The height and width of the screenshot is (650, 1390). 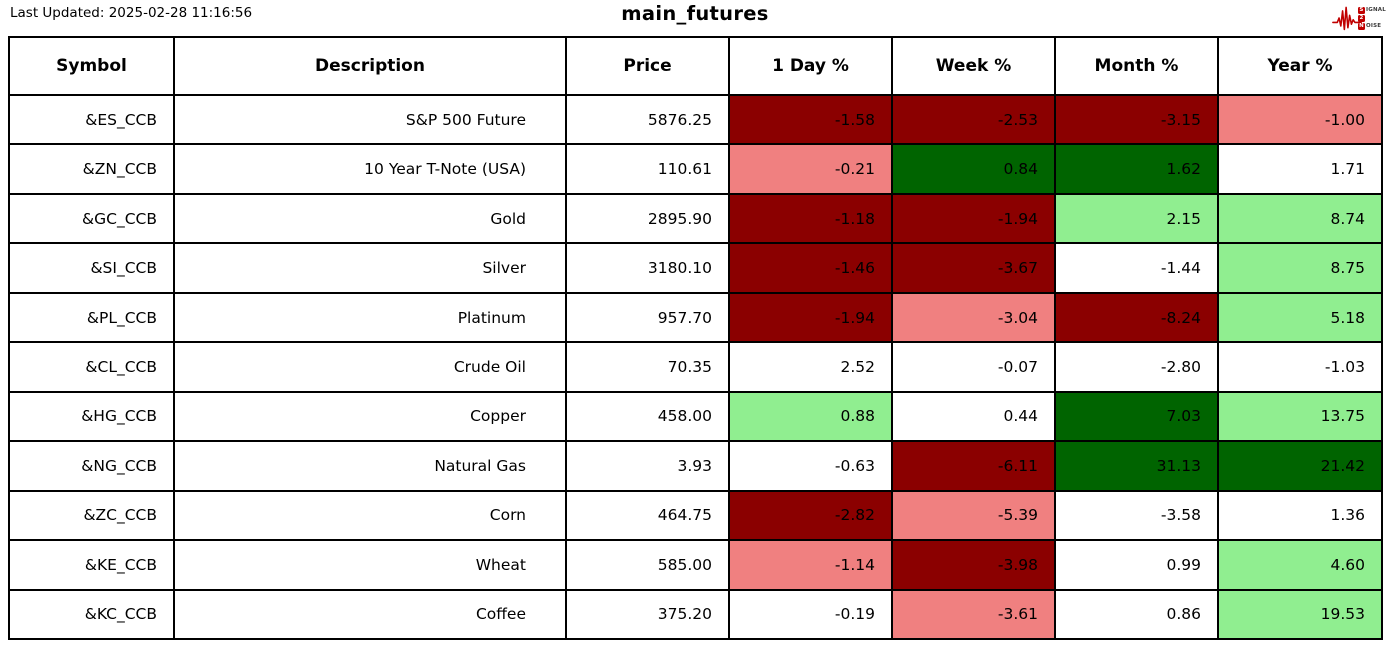 What do you see at coordinates (647, 416) in the screenshot?
I see `price-cell: 458.00` at bounding box center [647, 416].